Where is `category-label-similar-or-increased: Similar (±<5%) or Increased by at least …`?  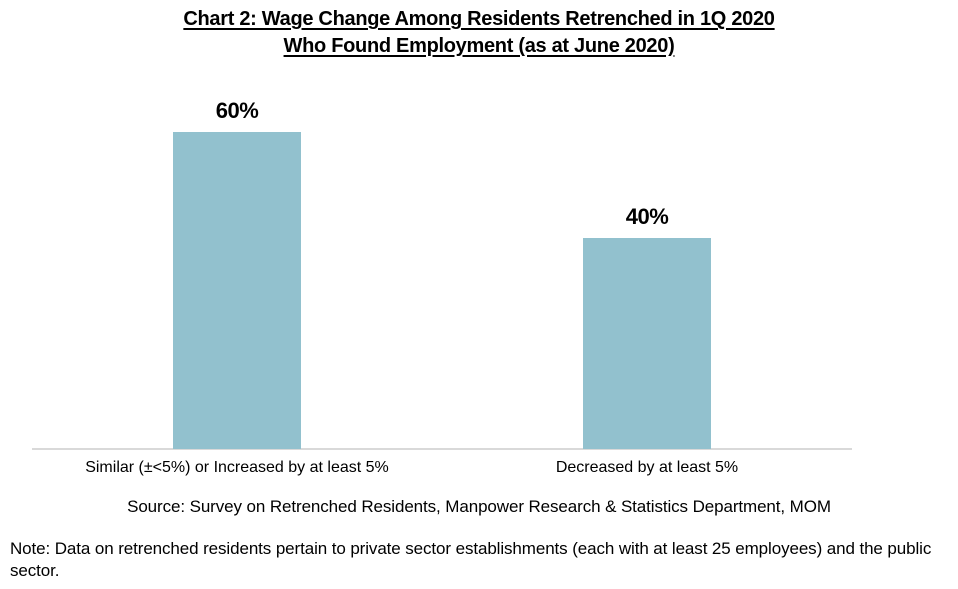
category-label-similar-or-increased: Similar (±<5%) or Increased by at least … is located at coordinates (237, 467).